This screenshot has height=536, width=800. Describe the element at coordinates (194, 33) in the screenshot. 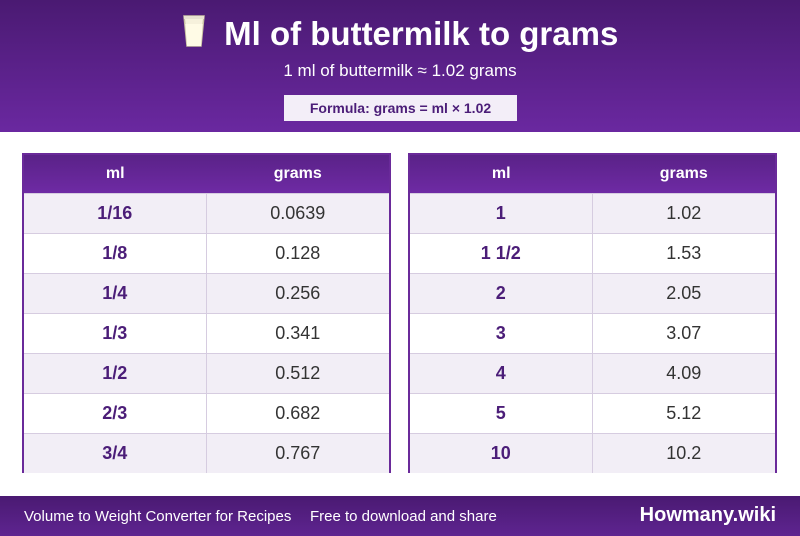

I see `glass-of-milk-icon` at that location.